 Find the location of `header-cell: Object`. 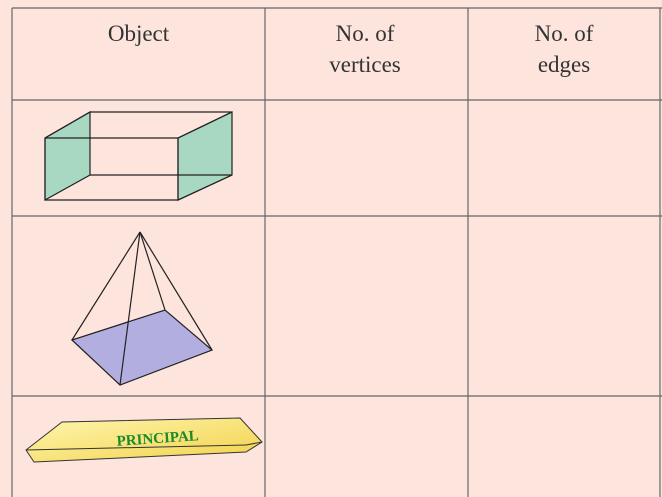

header-cell: Object is located at coordinates (138, 33).